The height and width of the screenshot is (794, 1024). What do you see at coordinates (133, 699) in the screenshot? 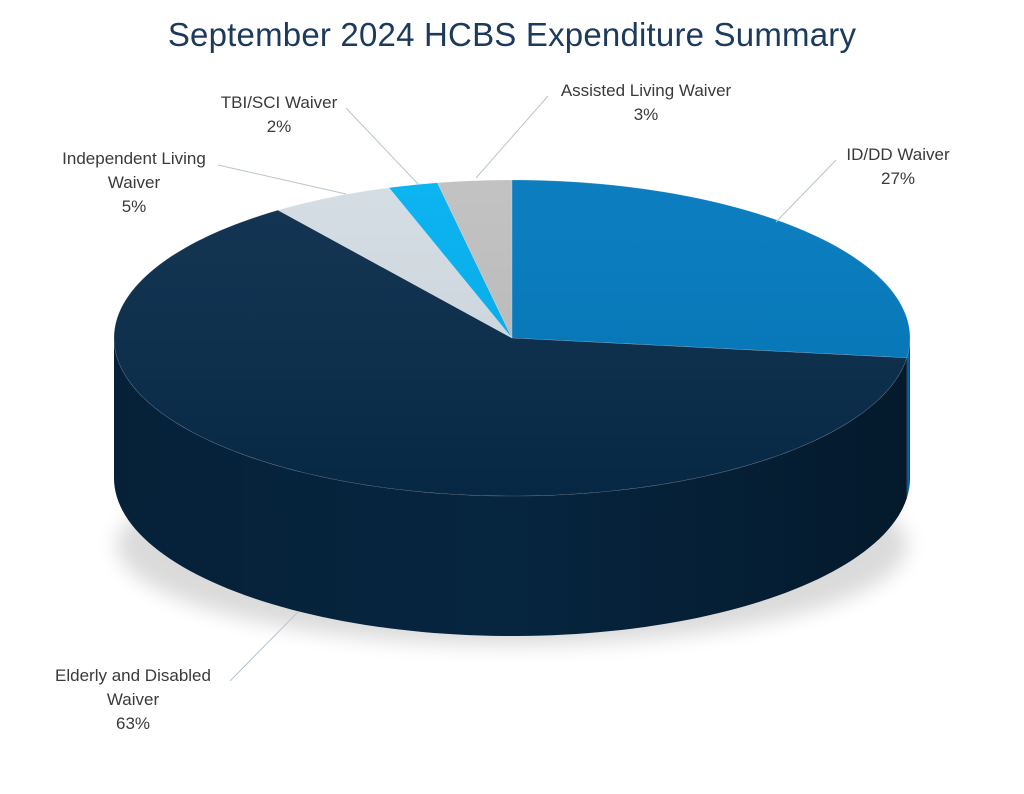
I see `data-label-name-elderly-and-disabled-waiver: Waiver` at bounding box center [133, 699].